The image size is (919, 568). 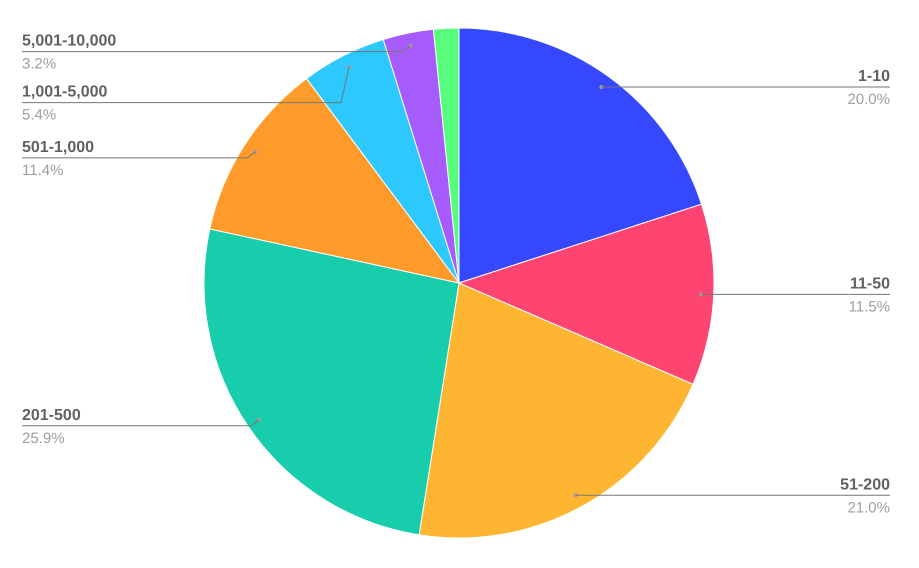 I want to click on data-label: 20.0%, so click(x=868, y=99).